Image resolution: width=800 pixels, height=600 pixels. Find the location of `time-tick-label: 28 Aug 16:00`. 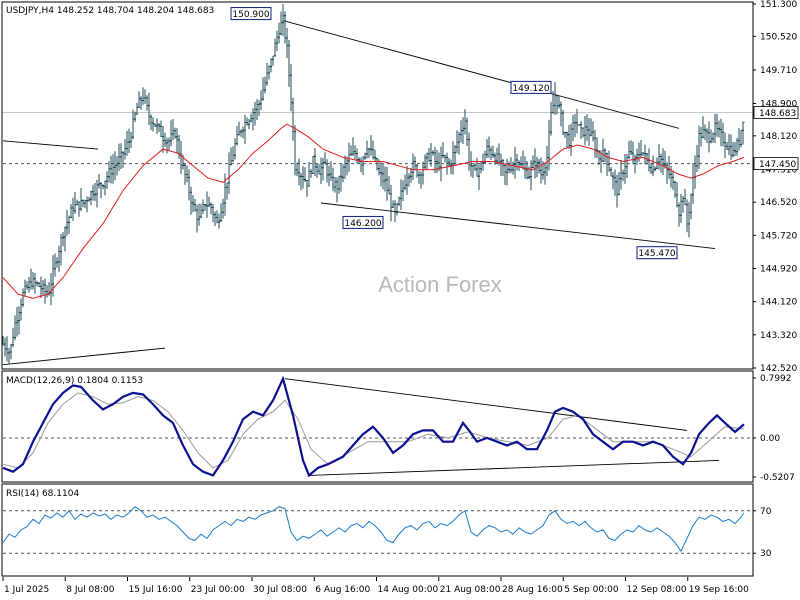

time-tick-label: 28 Aug 16:00 is located at coordinates (532, 590).